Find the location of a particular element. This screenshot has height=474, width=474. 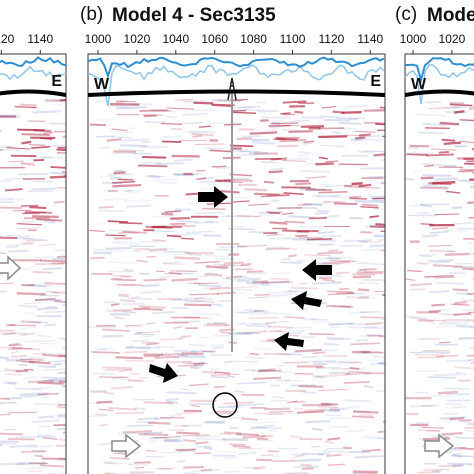

panel-label: (c) is located at coordinates (406, 14).